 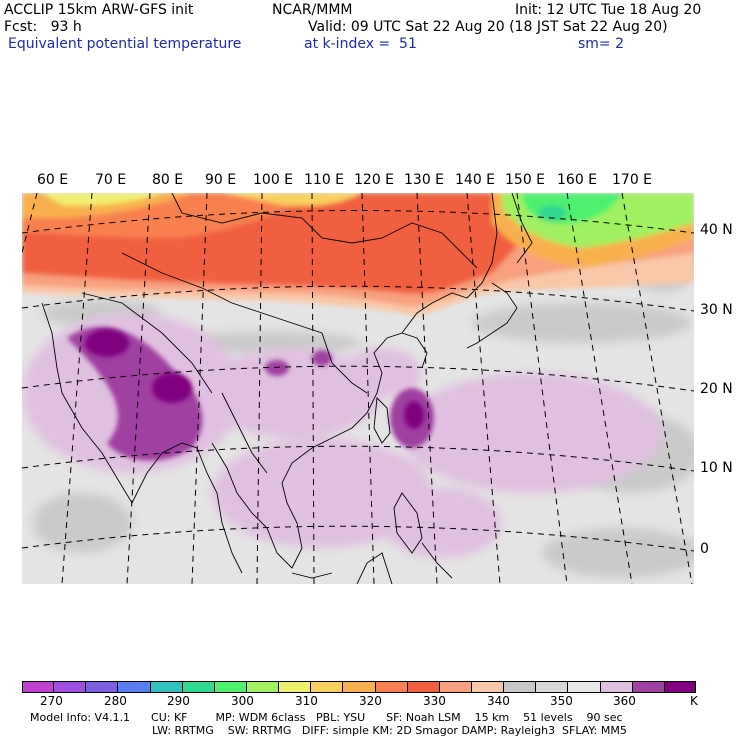 What do you see at coordinates (312, 10) in the screenshot?
I see `organization-label: NCAR/MMM` at bounding box center [312, 10].